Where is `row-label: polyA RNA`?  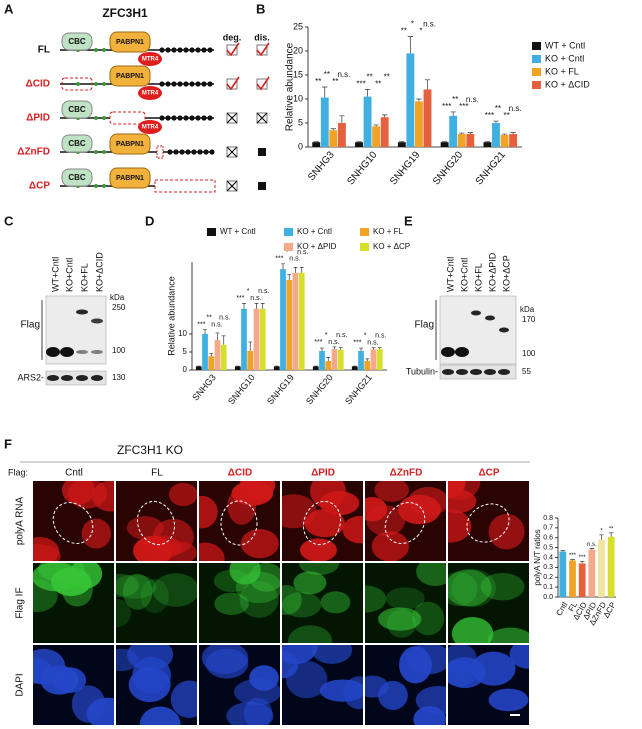
row-label: polyA RNA is located at coordinates (20, 520).